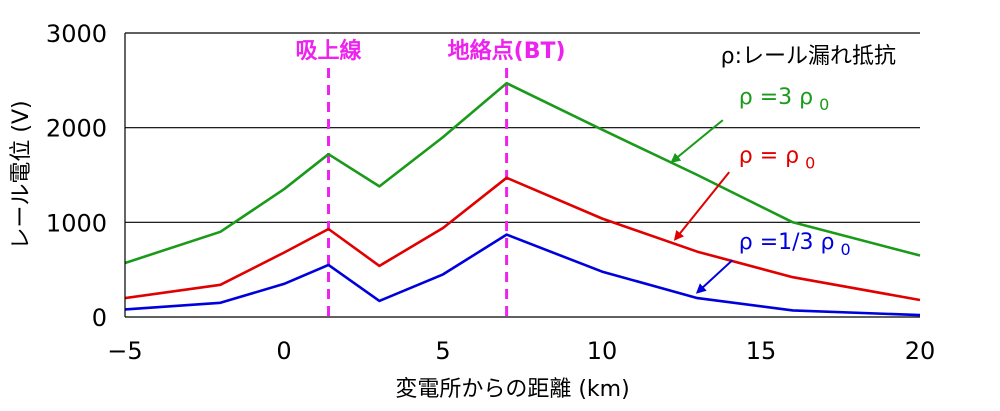 The width and height of the screenshot is (1000, 411). What do you see at coordinates (21, 174) in the screenshot?
I see `y-axis-label: レール電位 (V)` at bounding box center [21, 174].